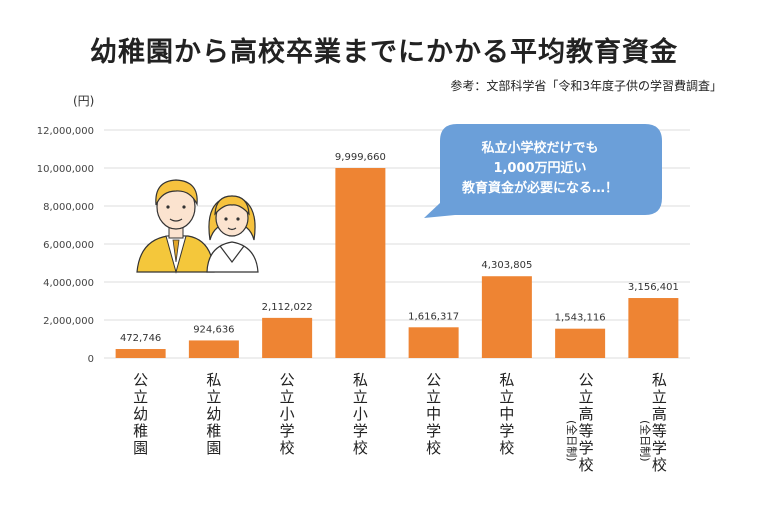  I want to click on callout-text: 私立小学校だけでも 1,000万円近い 教育資金が必要になる…！, so click(540, 169).